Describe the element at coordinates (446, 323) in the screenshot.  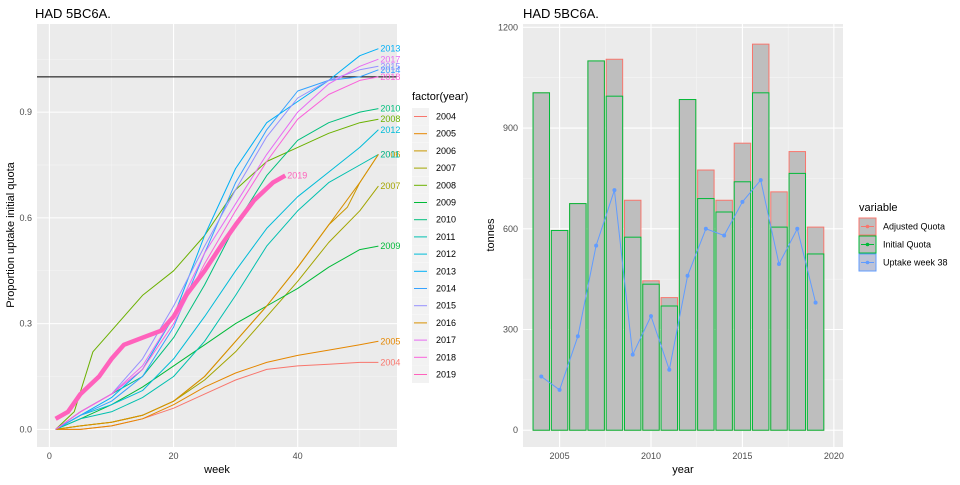
I see `legend-label-2016: 2016` at that location.